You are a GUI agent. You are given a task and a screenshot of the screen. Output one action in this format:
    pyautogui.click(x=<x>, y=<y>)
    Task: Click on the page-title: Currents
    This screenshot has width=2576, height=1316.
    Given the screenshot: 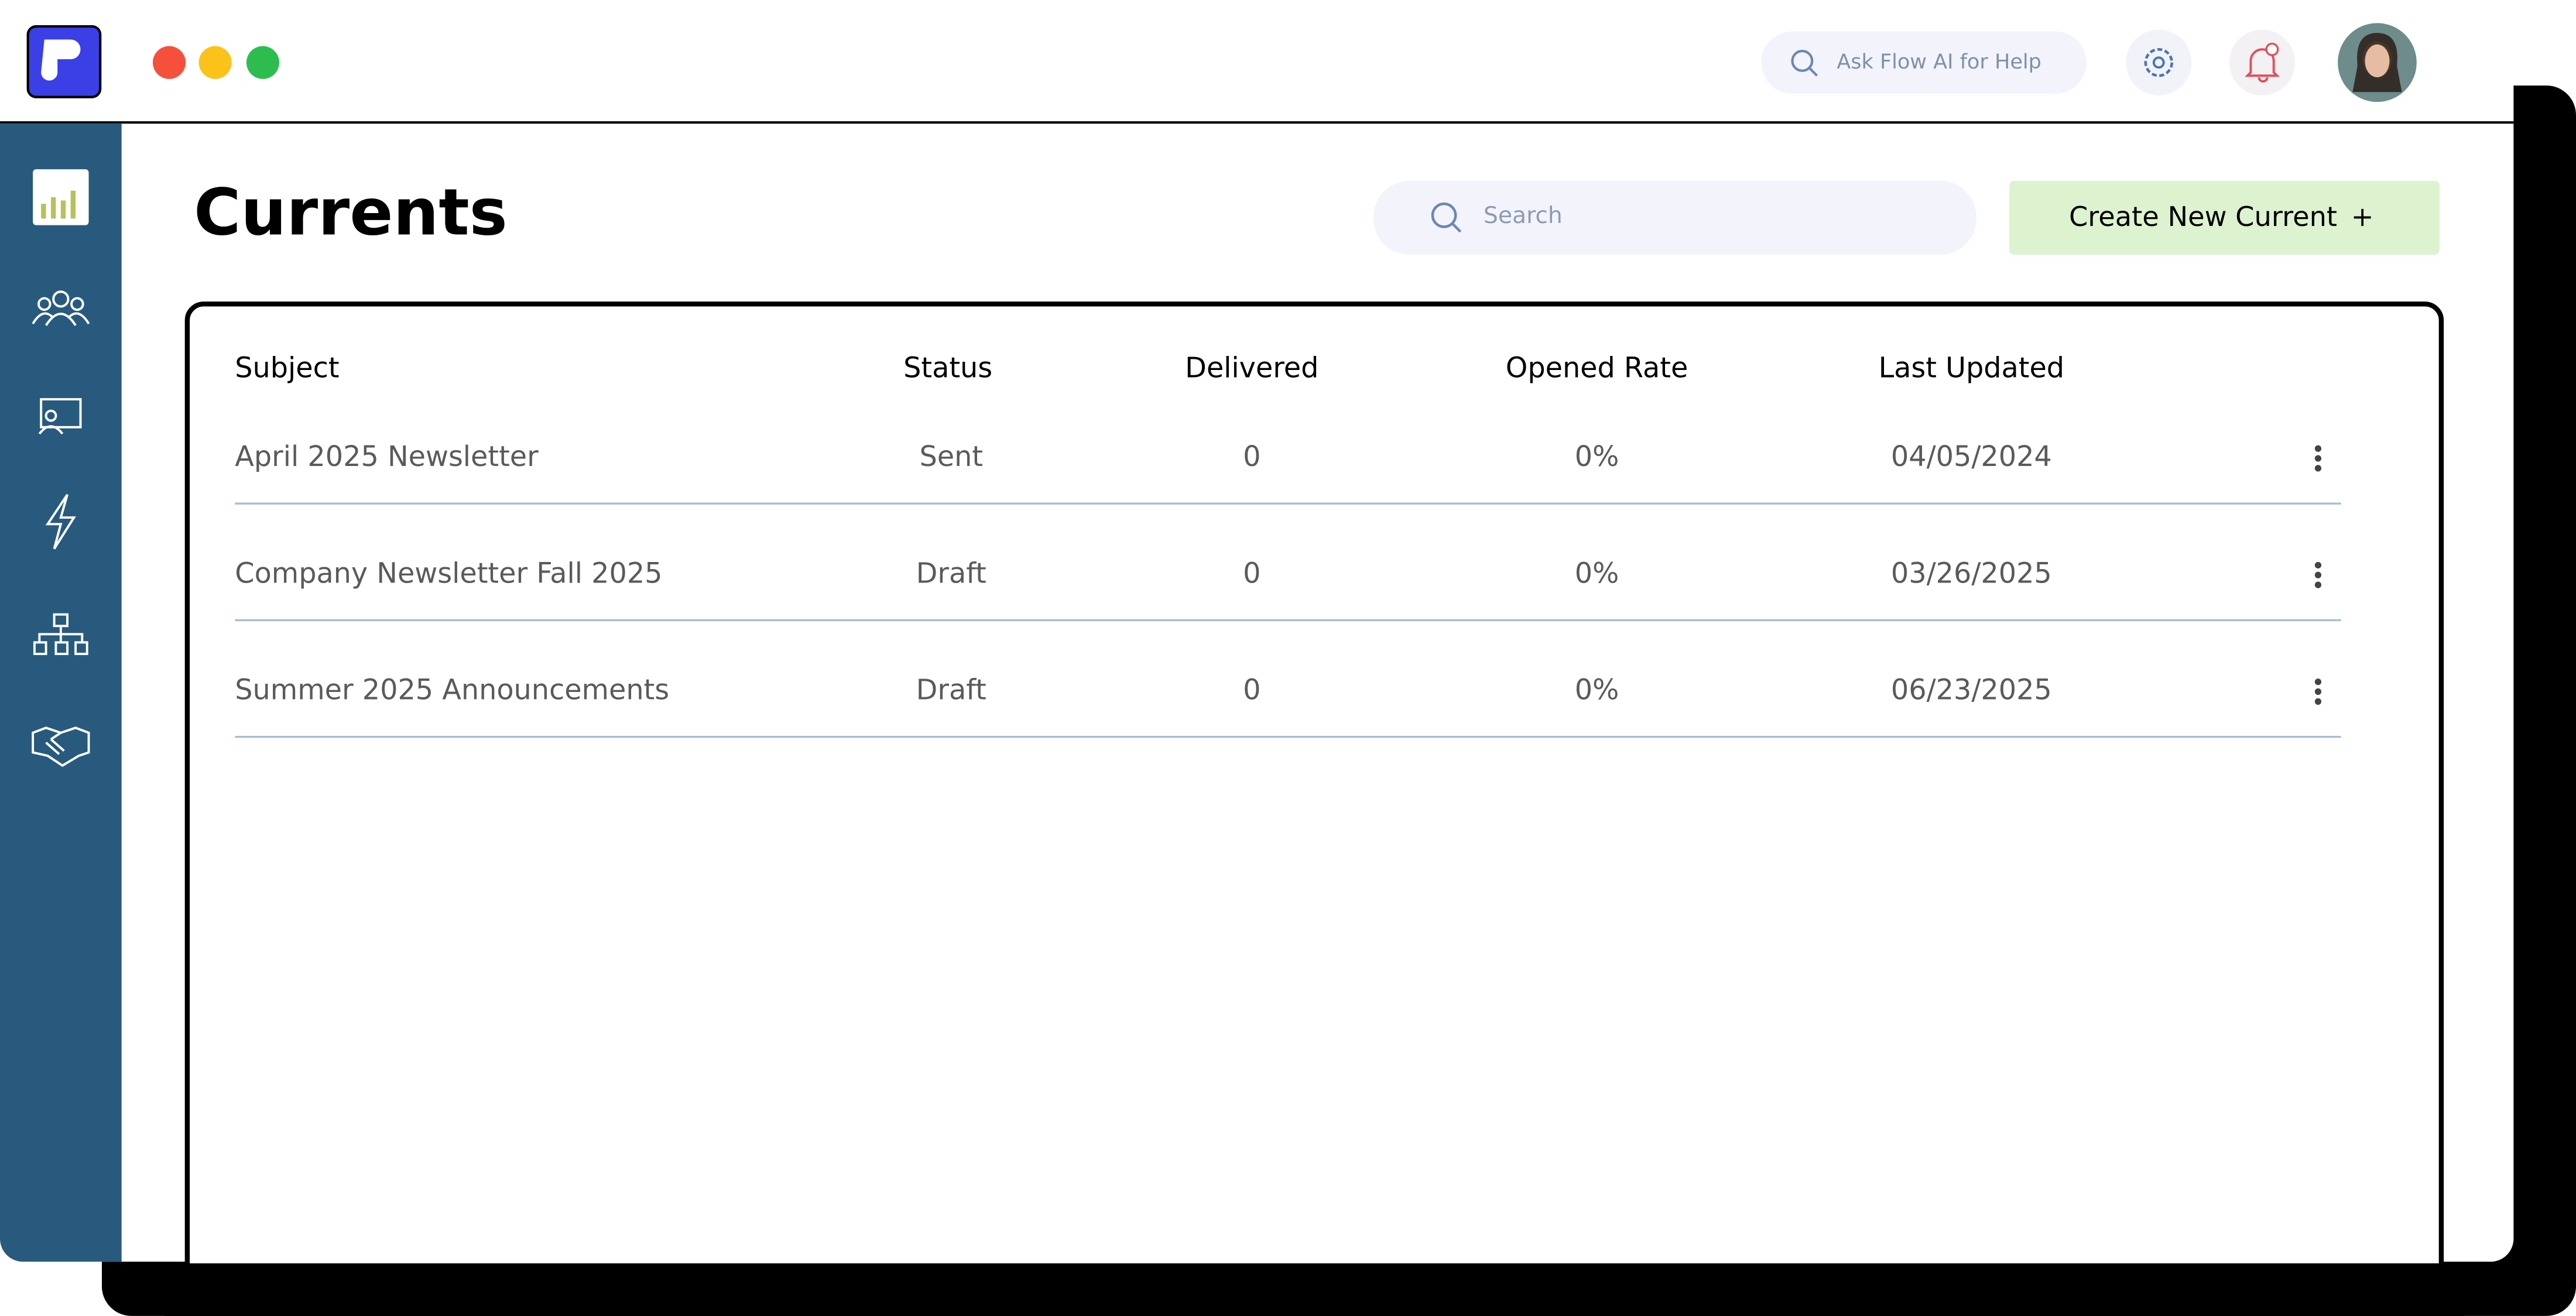 What is the action you would take?
    pyautogui.click(x=351, y=211)
    